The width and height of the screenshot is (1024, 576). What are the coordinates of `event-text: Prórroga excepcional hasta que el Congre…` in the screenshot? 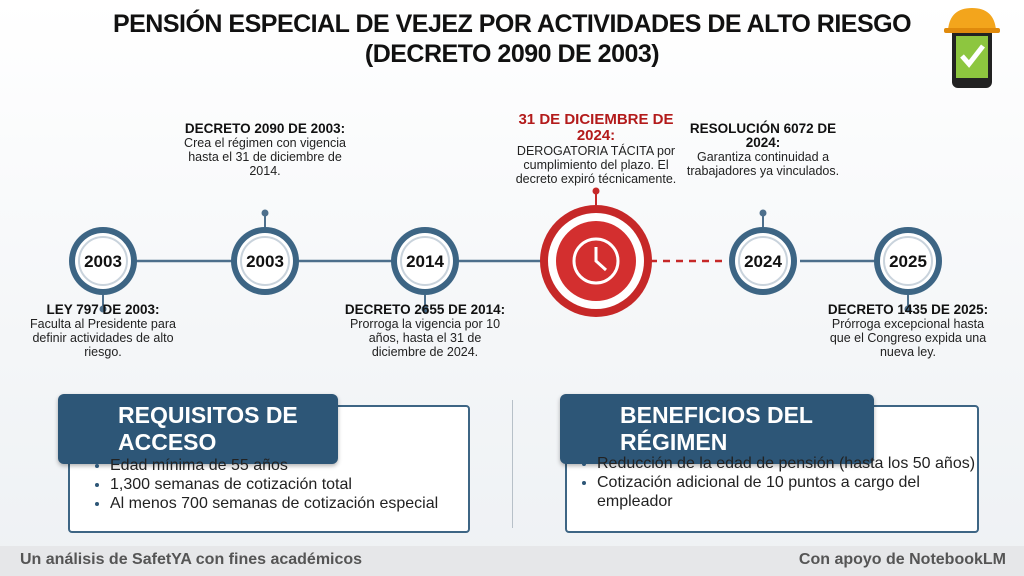 It's located at (908, 338).